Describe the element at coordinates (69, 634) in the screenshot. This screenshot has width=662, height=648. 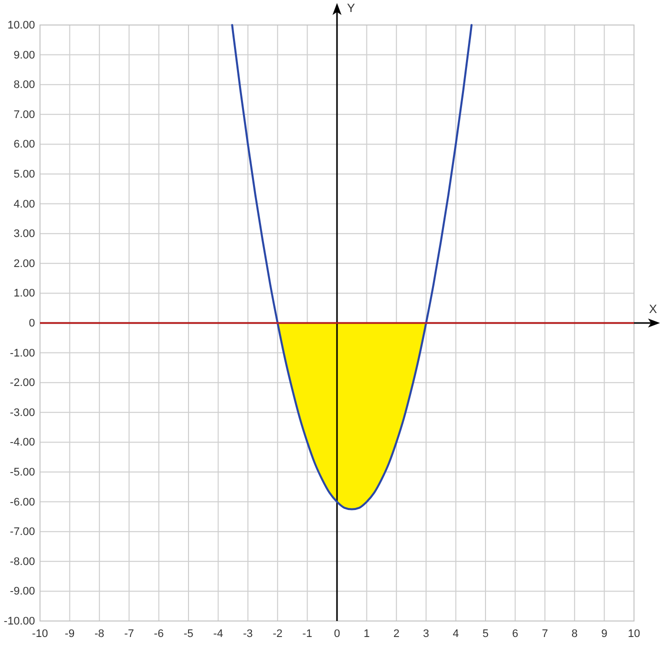
I see `x-tick-label: -9` at that location.